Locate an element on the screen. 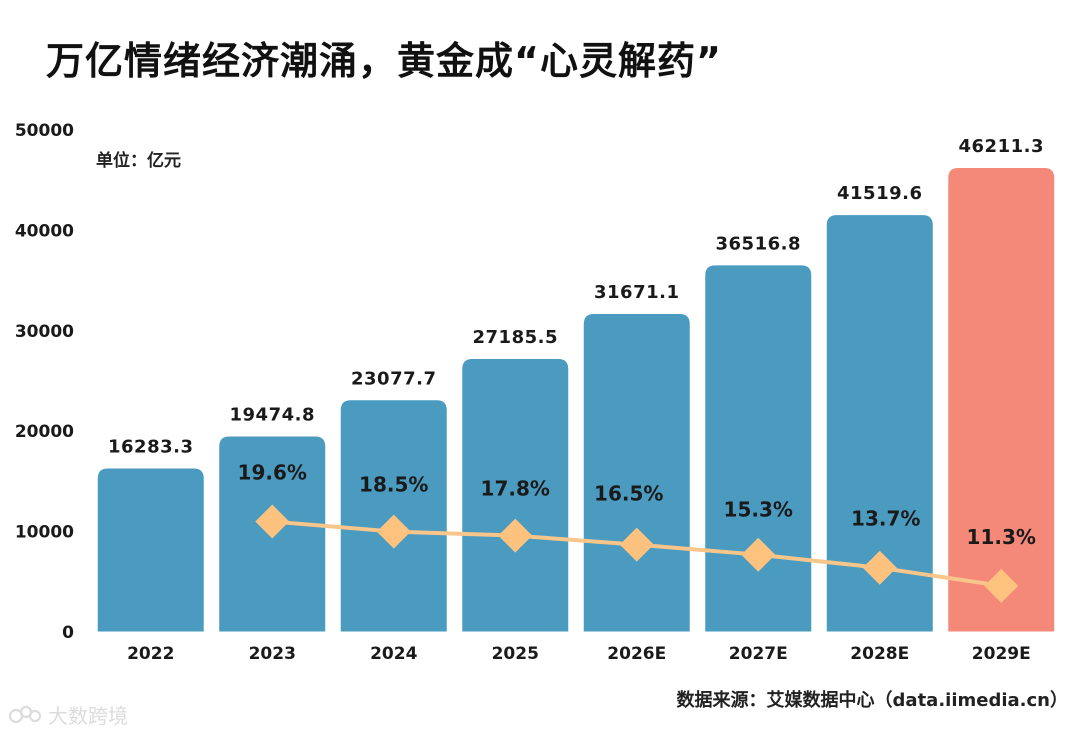  y-tick-label: 20000 is located at coordinates (44, 432).